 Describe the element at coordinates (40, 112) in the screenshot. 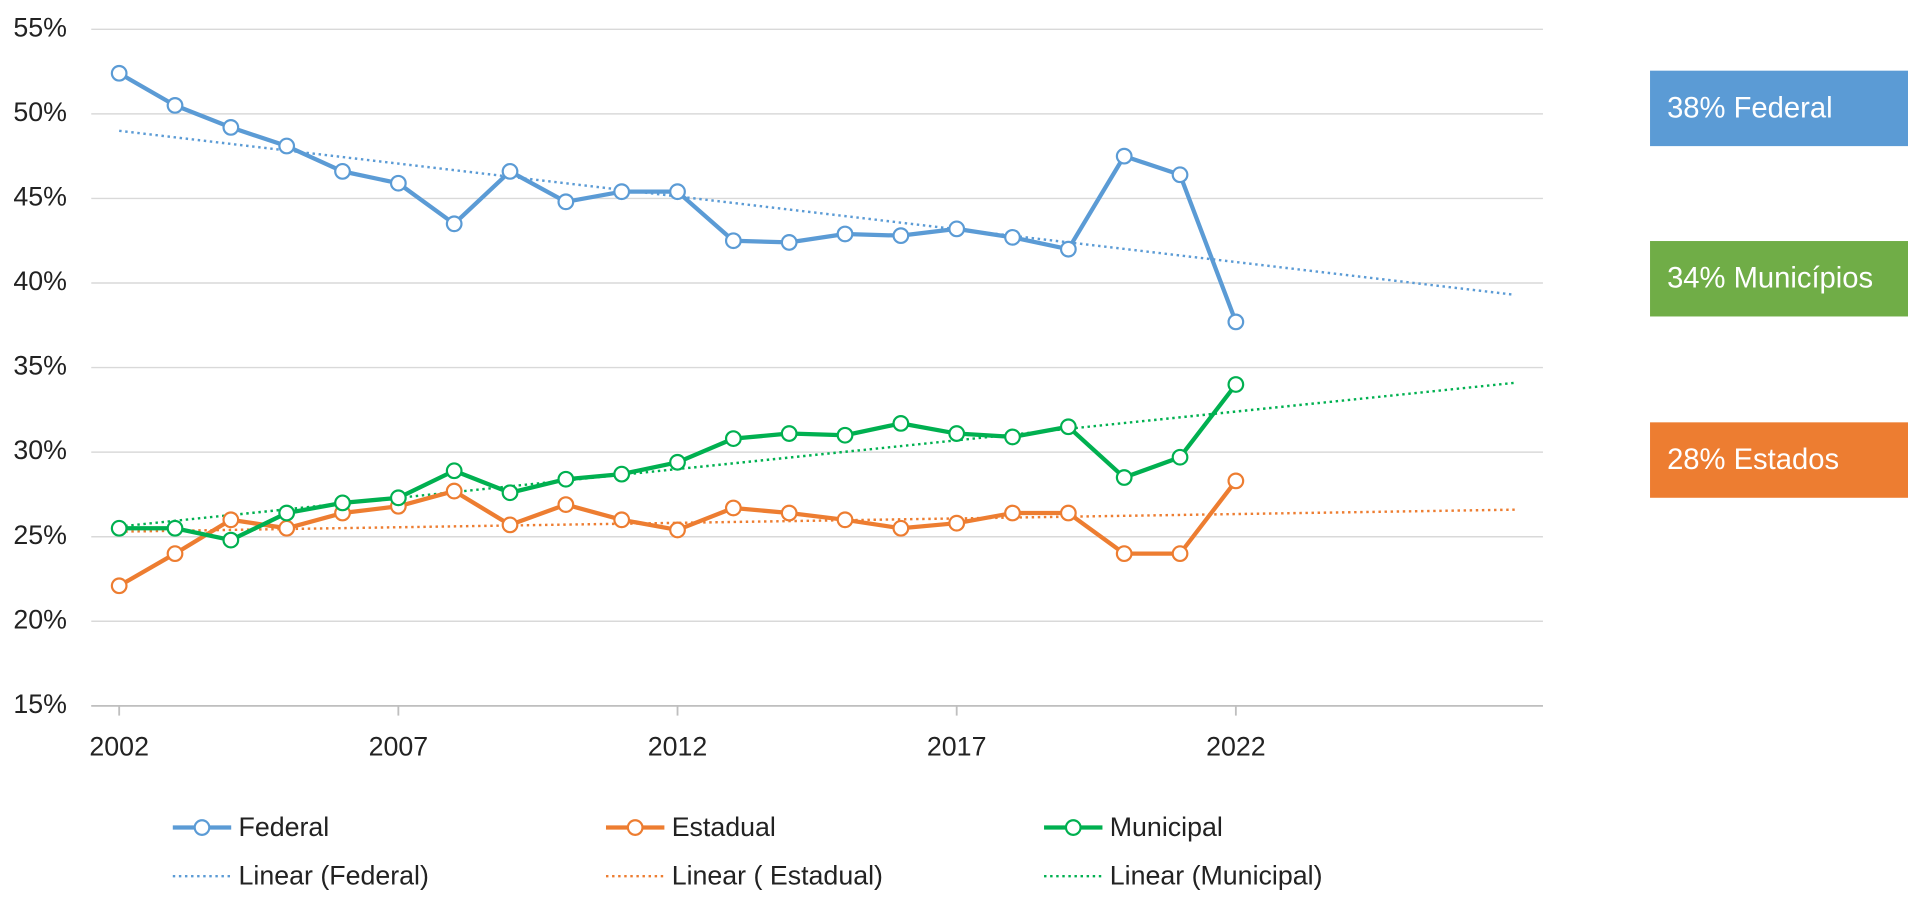

I see `y-tick-label: 50%` at that location.